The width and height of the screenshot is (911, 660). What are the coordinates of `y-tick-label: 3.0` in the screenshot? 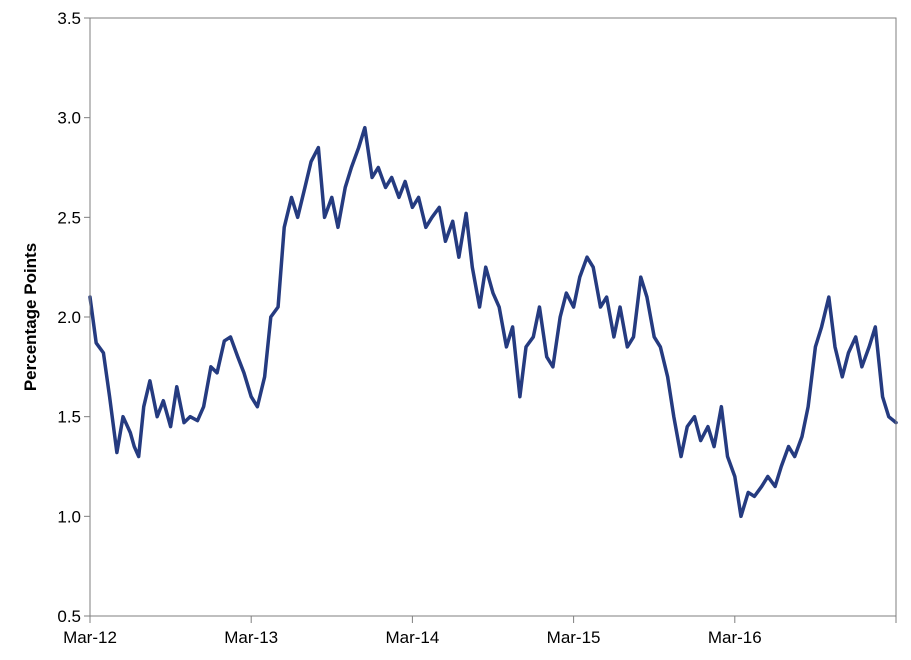 It's located at (69, 118).